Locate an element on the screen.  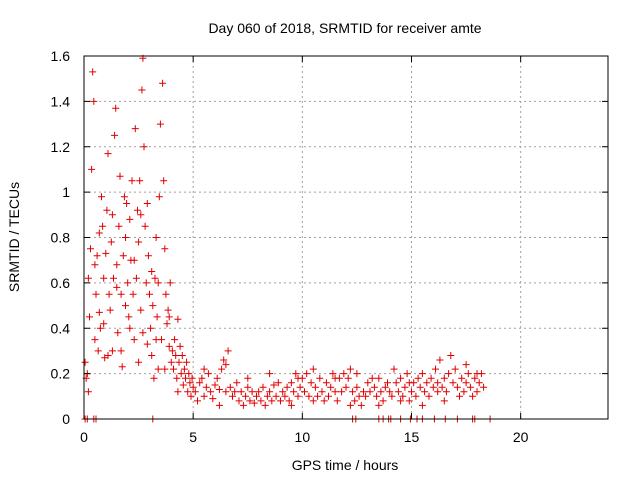
x-tick-label: 20 is located at coordinates (521, 437).